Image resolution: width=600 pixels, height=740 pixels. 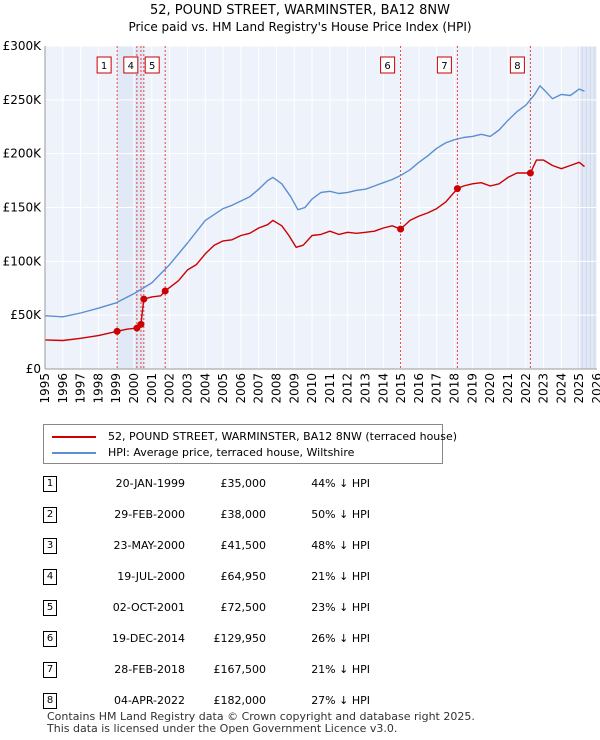 What do you see at coordinates (595, 388) in the screenshot?
I see `x-tick-label: 2026` at bounding box center [595, 388].